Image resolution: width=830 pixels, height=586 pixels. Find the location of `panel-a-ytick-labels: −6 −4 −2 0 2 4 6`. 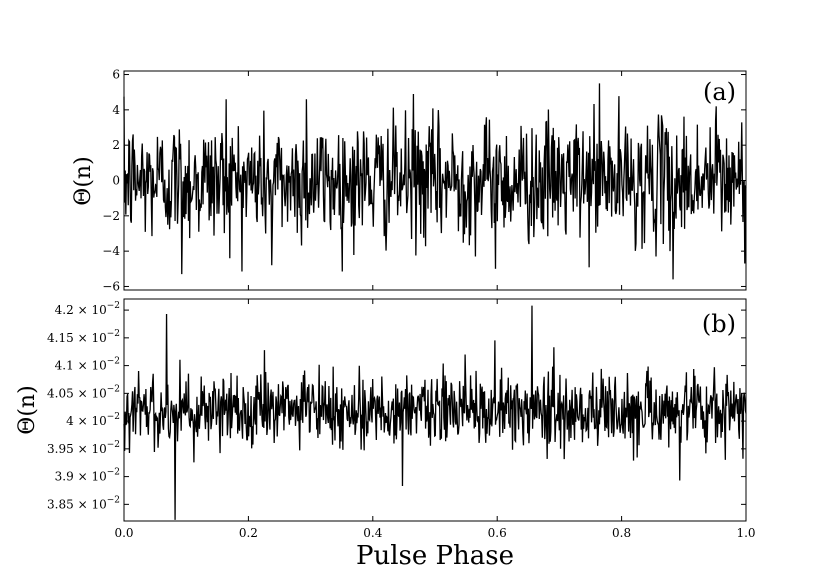

panel-a-ytick-labels: −6 −4 −2 0 2 4 6 is located at coordinates (111, 181).